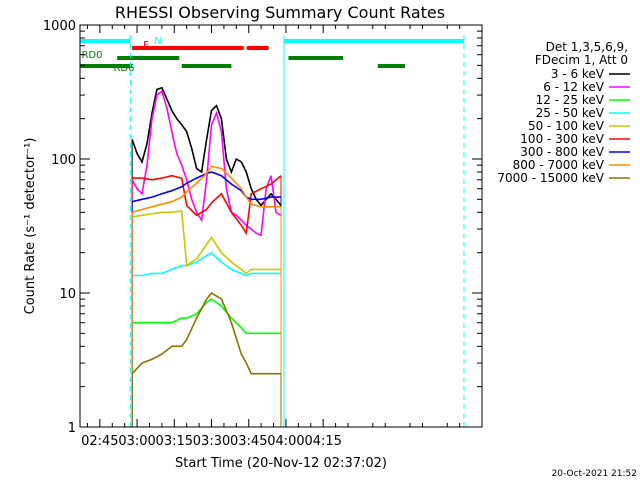 The image size is (640, 480). What do you see at coordinates (30, 226) in the screenshot?
I see `y-axis-label: Count Rate (s⁻¹ detector⁻¹)` at bounding box center [30, 226].